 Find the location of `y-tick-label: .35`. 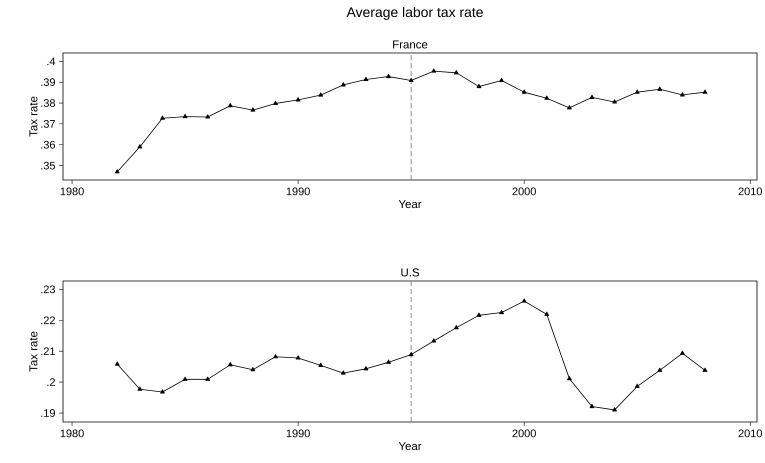

y-tick-label: .35 is located at coordinates (48, 166).